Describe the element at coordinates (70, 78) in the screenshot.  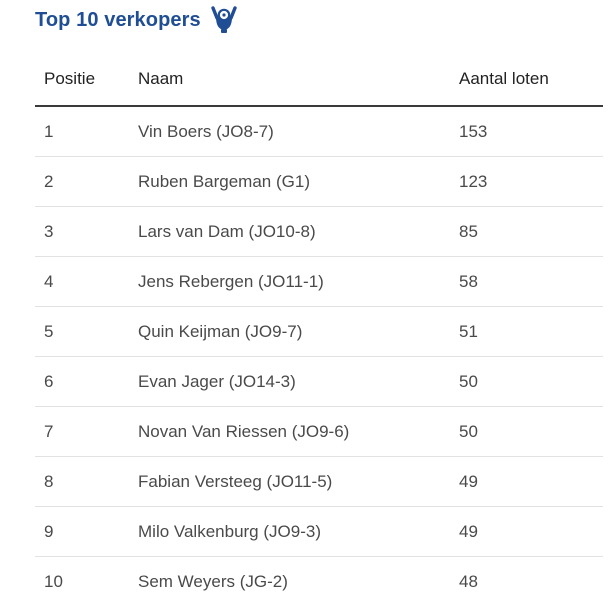
I see `column-header-positie: Positie` at that location.